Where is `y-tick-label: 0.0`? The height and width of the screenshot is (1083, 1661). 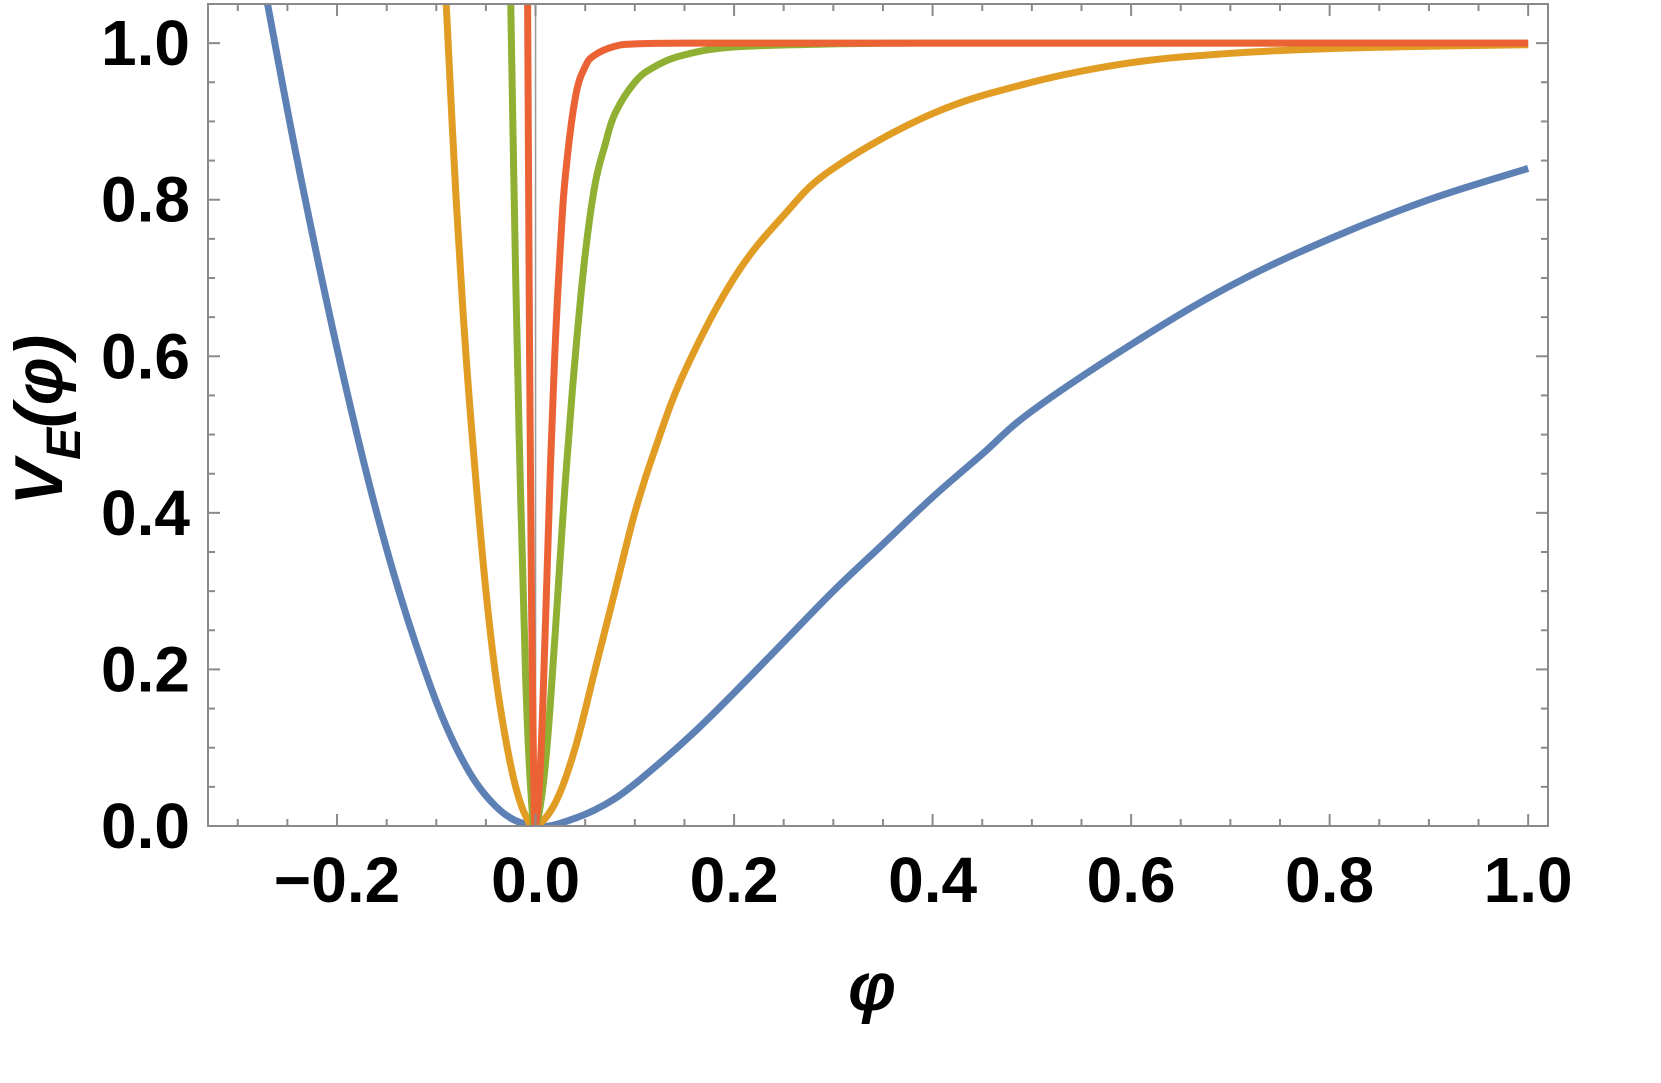 y-tick-label: 0.0 is located at coordinates (145, 826).